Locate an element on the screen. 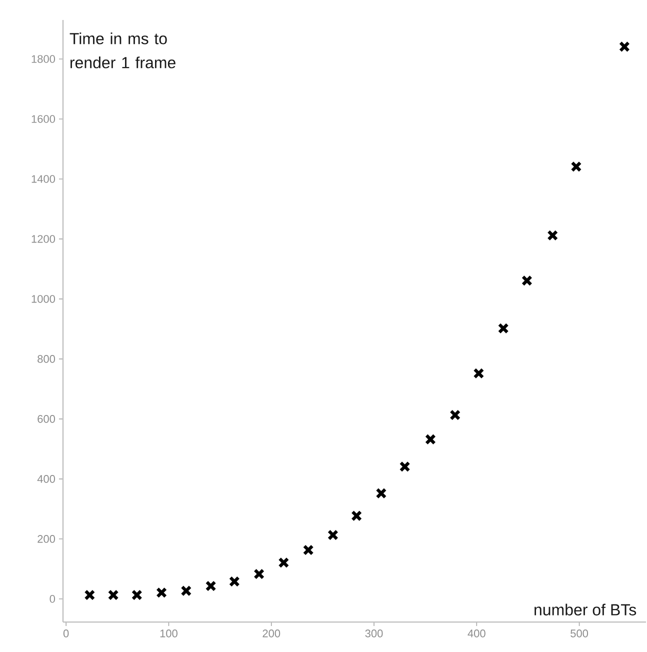  y-tick-label: 200 is located at coordinates (47, 539).